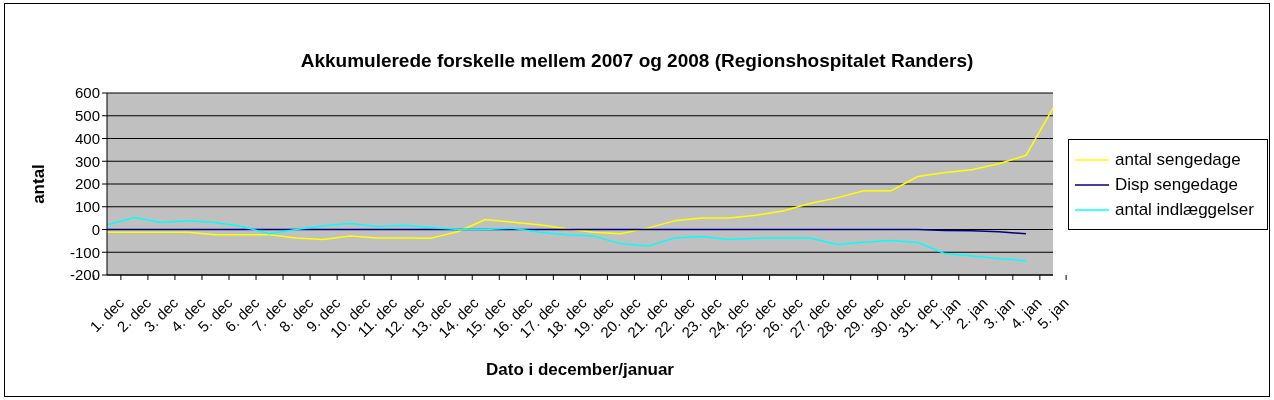 The height and width of the screenshot is (400, 1274). Describe the element at coordinates (87, 207) in the screenshot. I see `y-tick-label: 100` at that location.